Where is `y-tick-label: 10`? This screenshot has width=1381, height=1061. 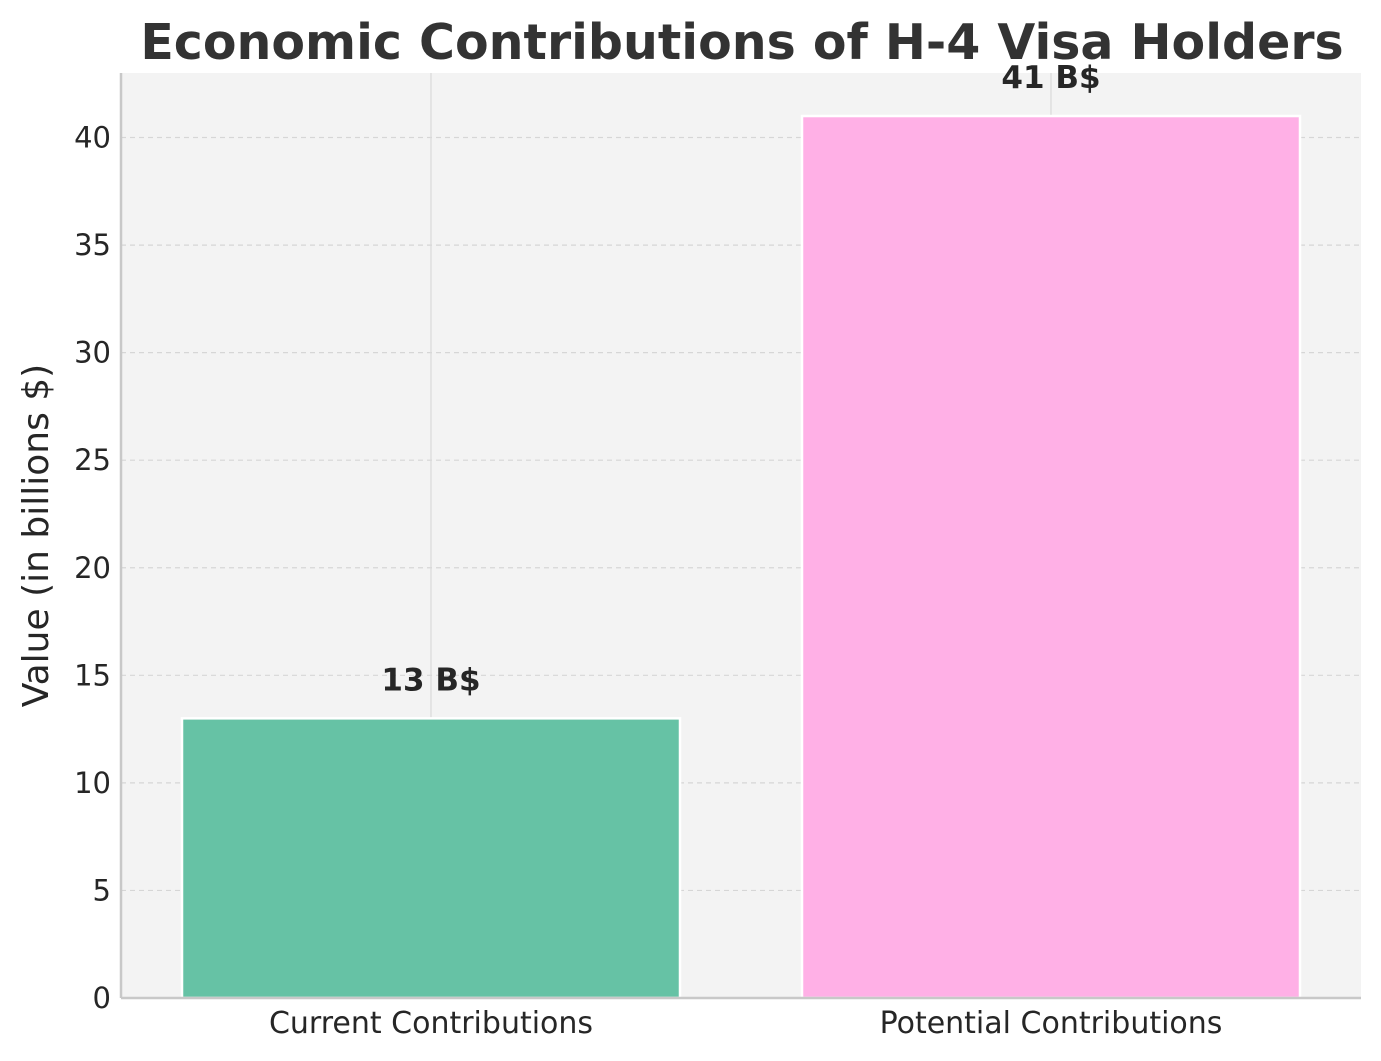
y-tick-label: 10 is located at coordinates (92, 783).